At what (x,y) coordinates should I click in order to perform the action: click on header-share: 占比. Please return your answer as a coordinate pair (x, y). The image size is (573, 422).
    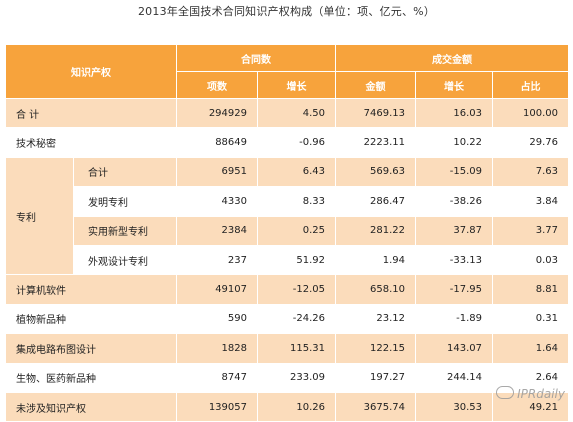
    Looking at the image, I should click on (530, 85).